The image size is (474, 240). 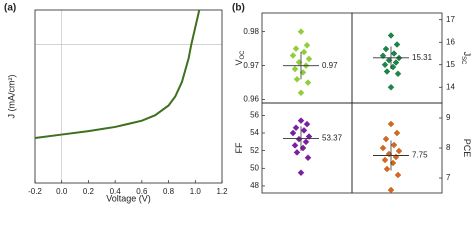 I want to click on mean-label: 53.37, so click(x=332, y=138).